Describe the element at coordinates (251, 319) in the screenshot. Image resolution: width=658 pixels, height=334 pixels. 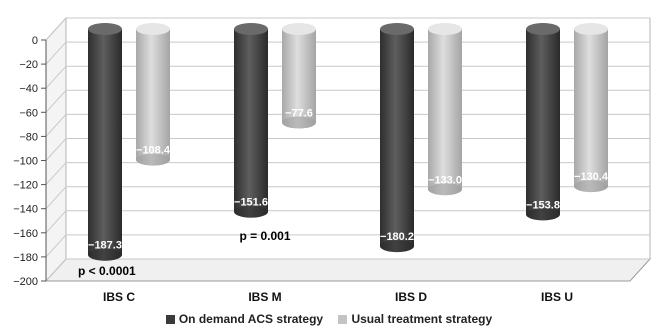
I see `legend-label: On demand ACS strategy` at that location.